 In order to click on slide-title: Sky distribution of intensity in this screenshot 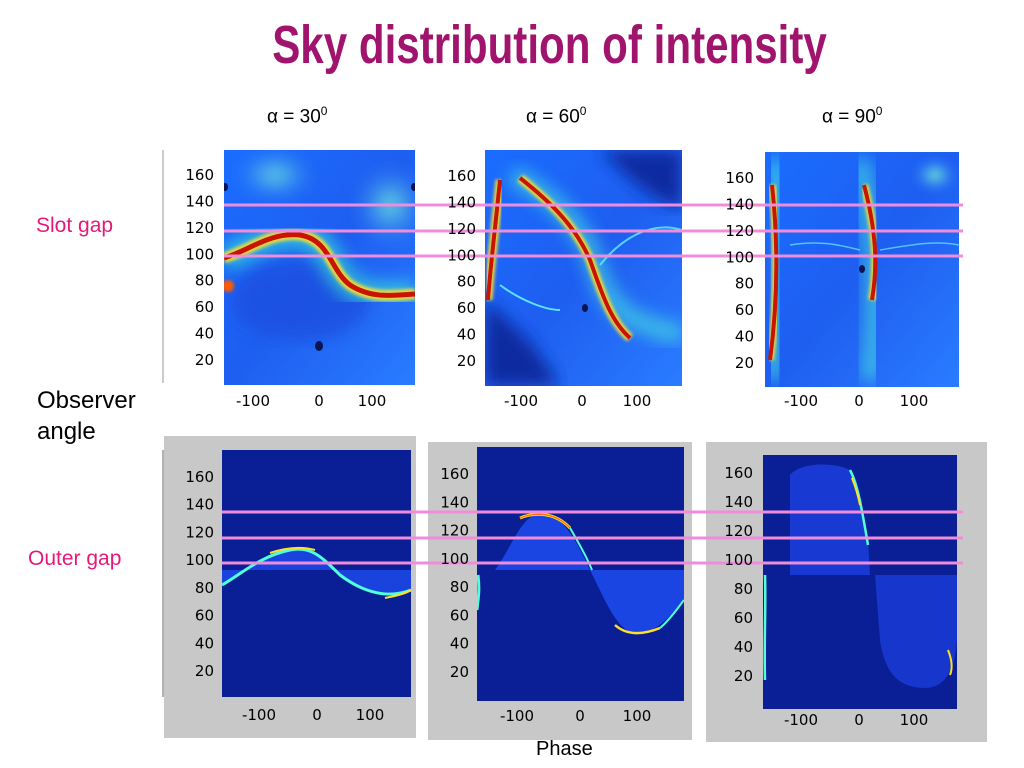, I will do `click(512, 45)`.